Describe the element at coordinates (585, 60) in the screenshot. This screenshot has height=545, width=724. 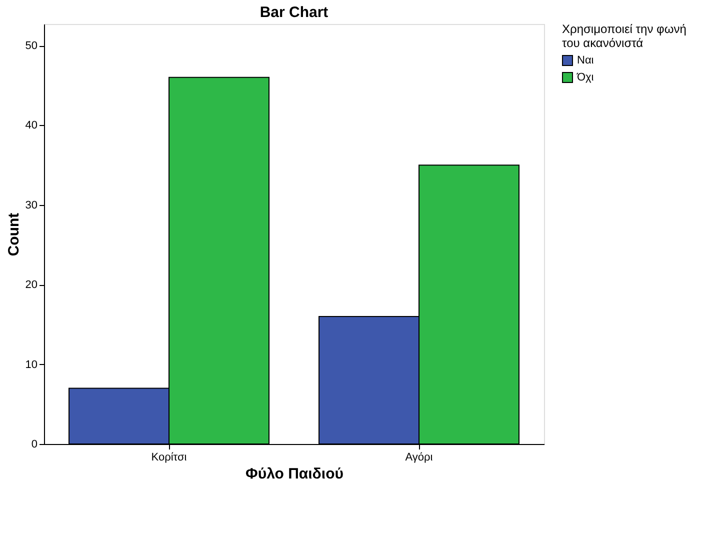
I see `legend-label: Ναι` at that location.